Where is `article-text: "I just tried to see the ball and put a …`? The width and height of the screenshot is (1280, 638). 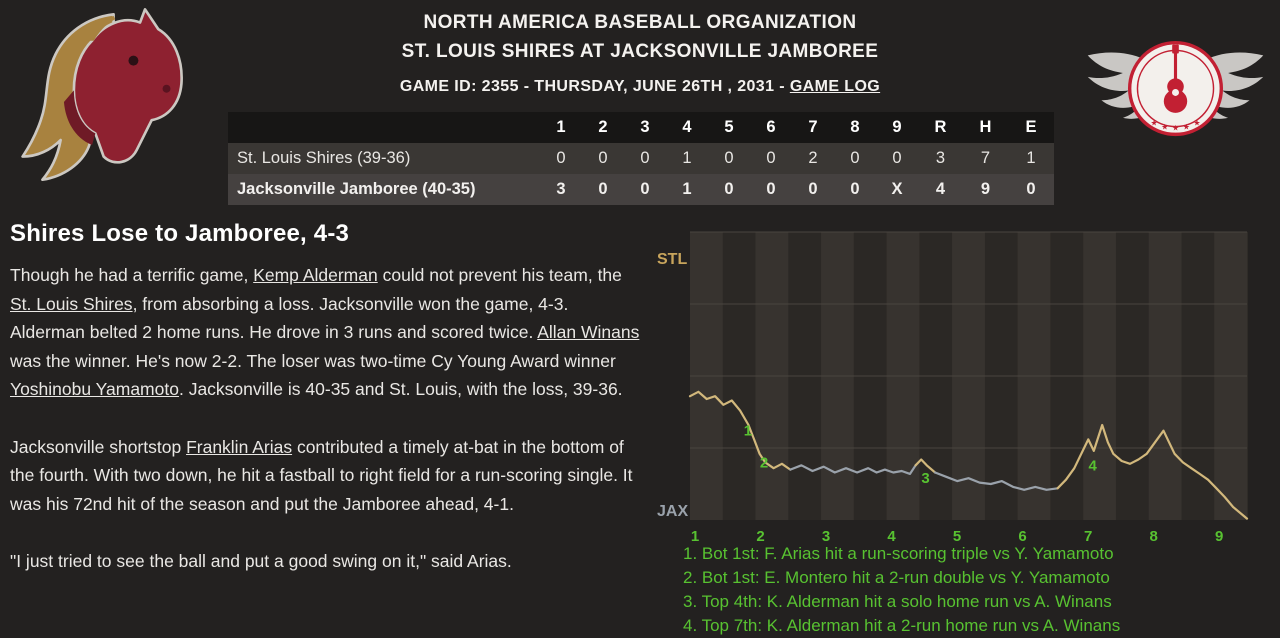 article-text: "I just tried to see the ball and put a … is located at coordinates (261, 561).